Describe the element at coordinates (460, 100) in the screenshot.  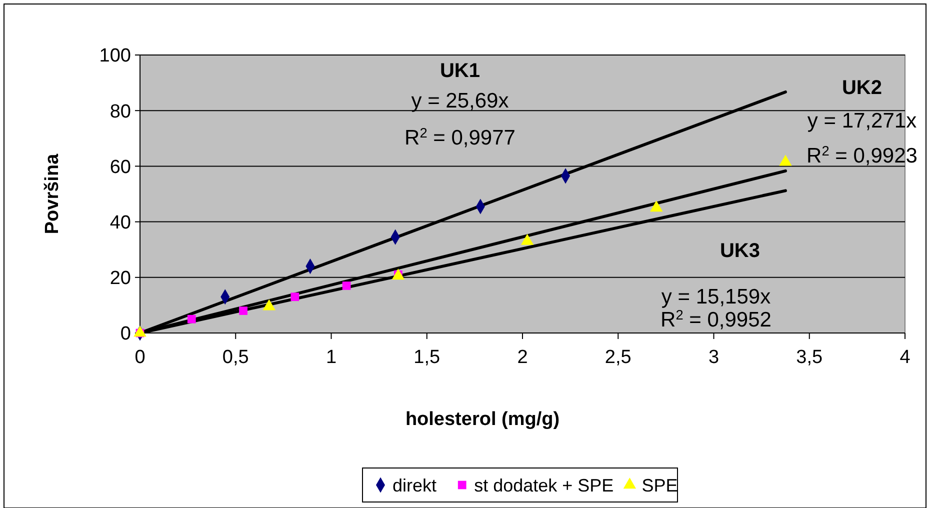
I see `annotation: y = 25,69x` at that location.